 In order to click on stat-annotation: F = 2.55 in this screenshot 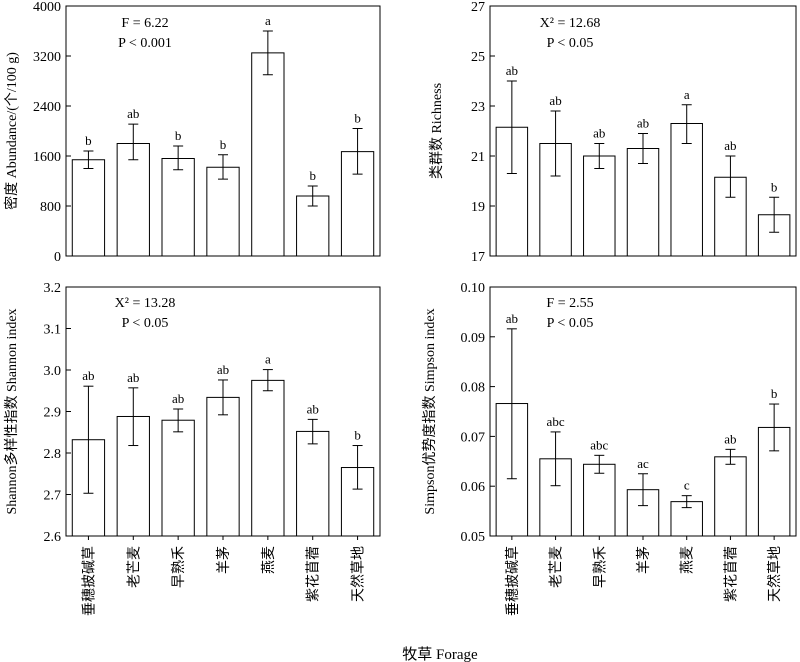, I will do `click(569, 303)`.